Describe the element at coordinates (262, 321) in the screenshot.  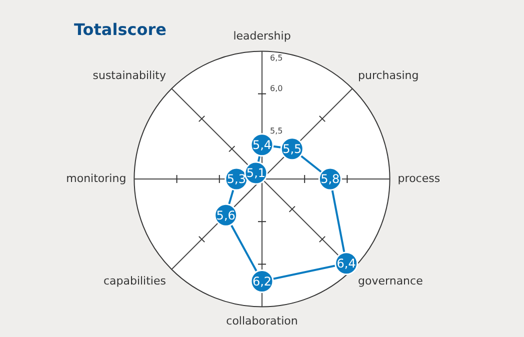
I see `spoke-label: collaboration` at that location.